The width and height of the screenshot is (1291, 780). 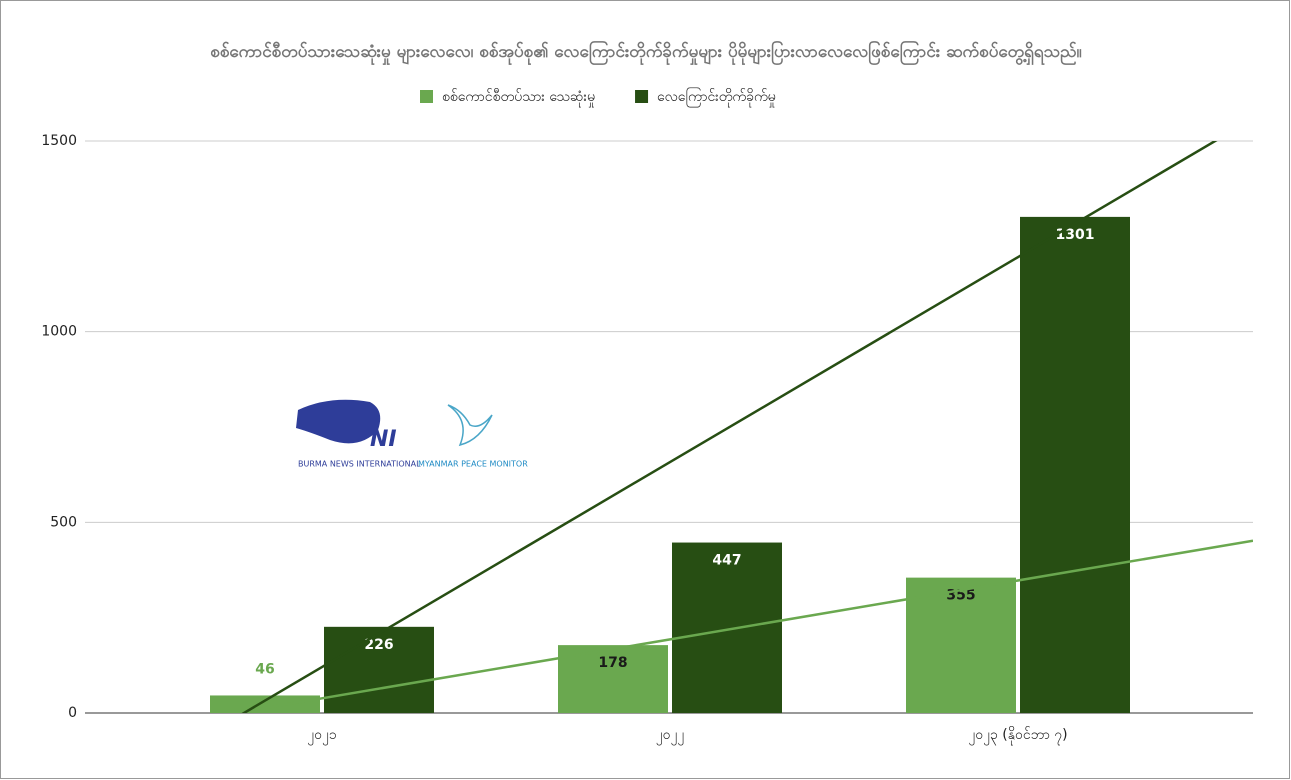 What do you see at coordinates (63, 522) in the screenshot?
I see `y-tick-label: 500` at bounding box center [63, 522].